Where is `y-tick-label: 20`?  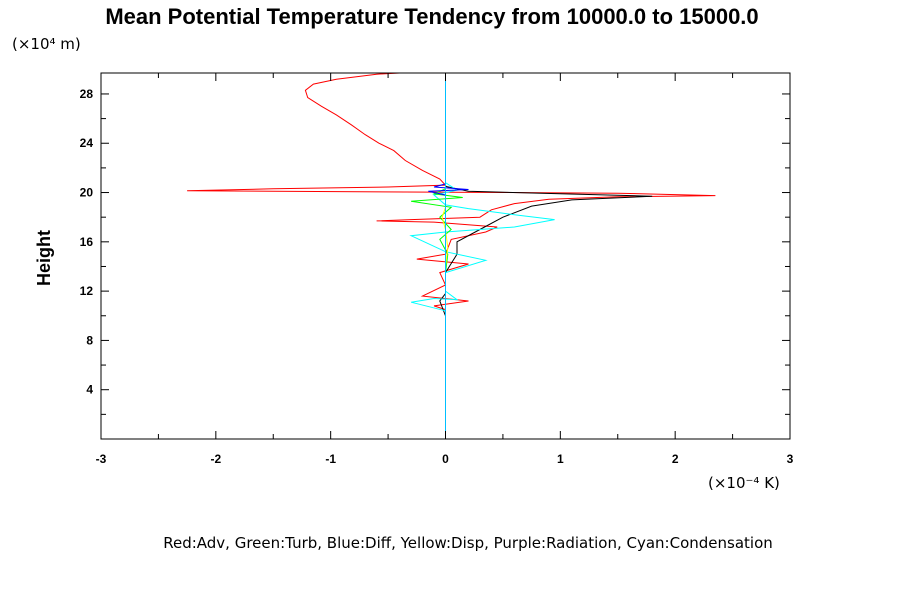
y-tick-label: 20 is located at coordinates (87, 193).